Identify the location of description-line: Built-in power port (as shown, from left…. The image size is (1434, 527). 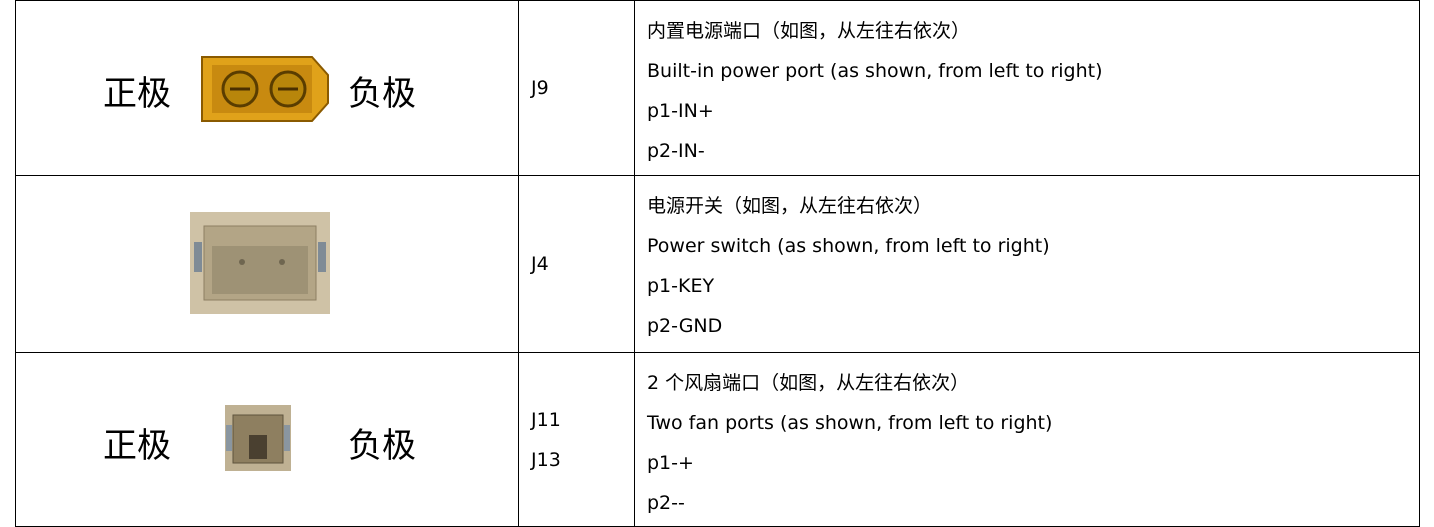
(875, 71).